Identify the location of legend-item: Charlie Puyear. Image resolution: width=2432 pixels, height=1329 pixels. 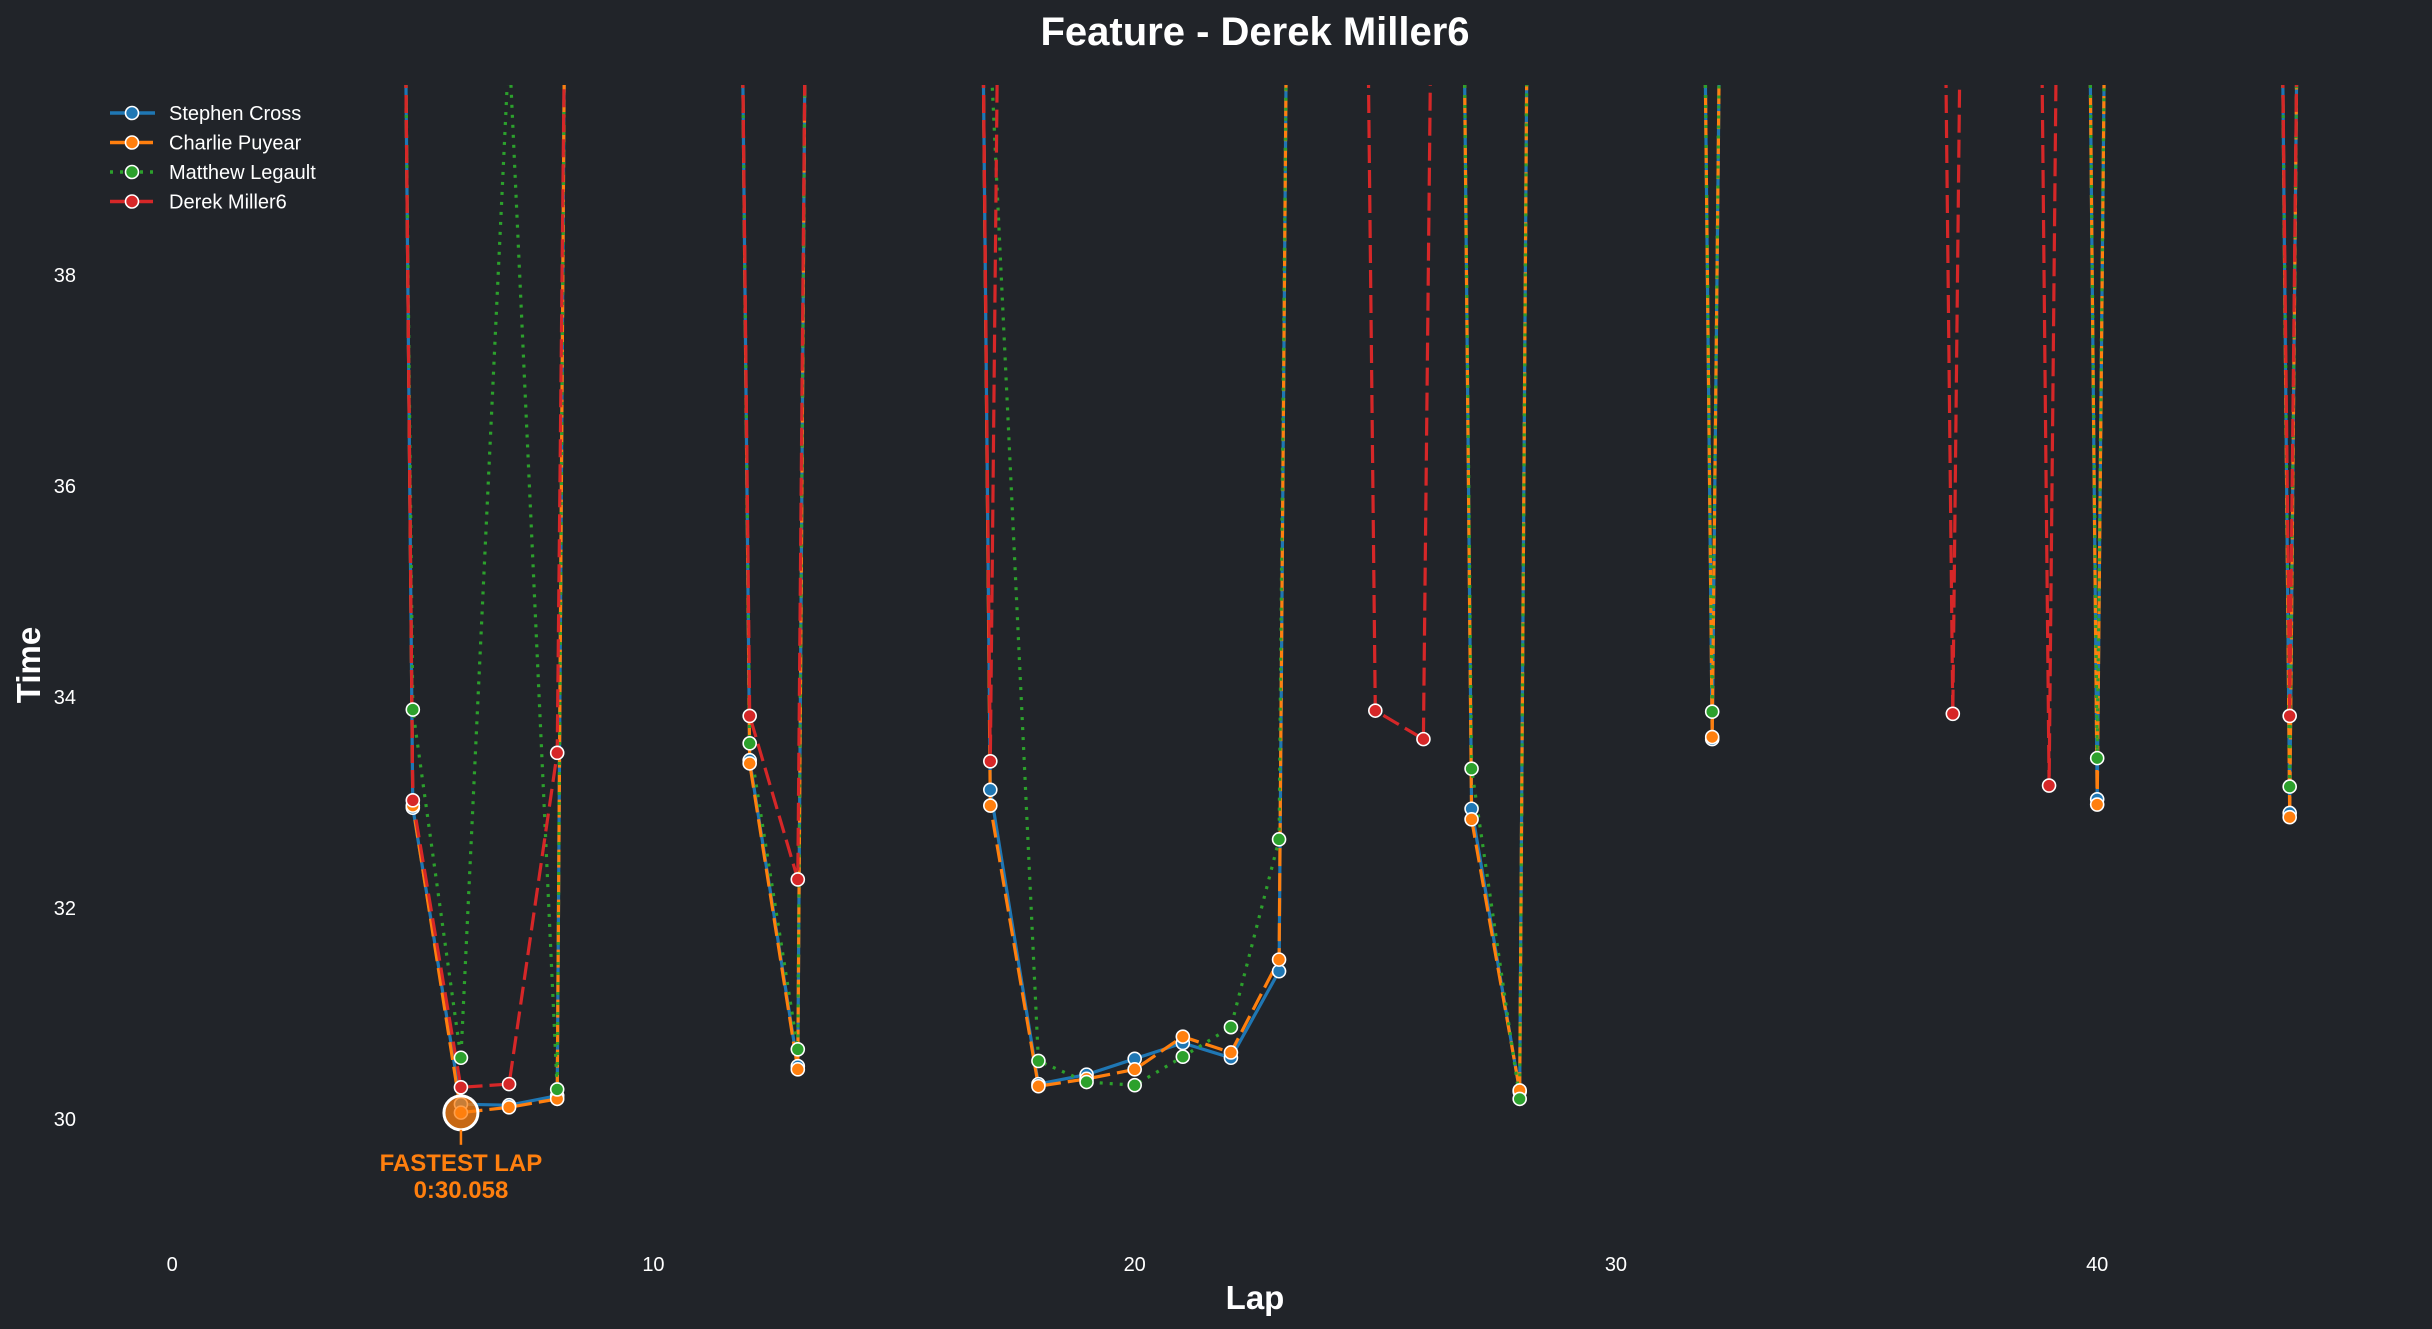
(206, 144).